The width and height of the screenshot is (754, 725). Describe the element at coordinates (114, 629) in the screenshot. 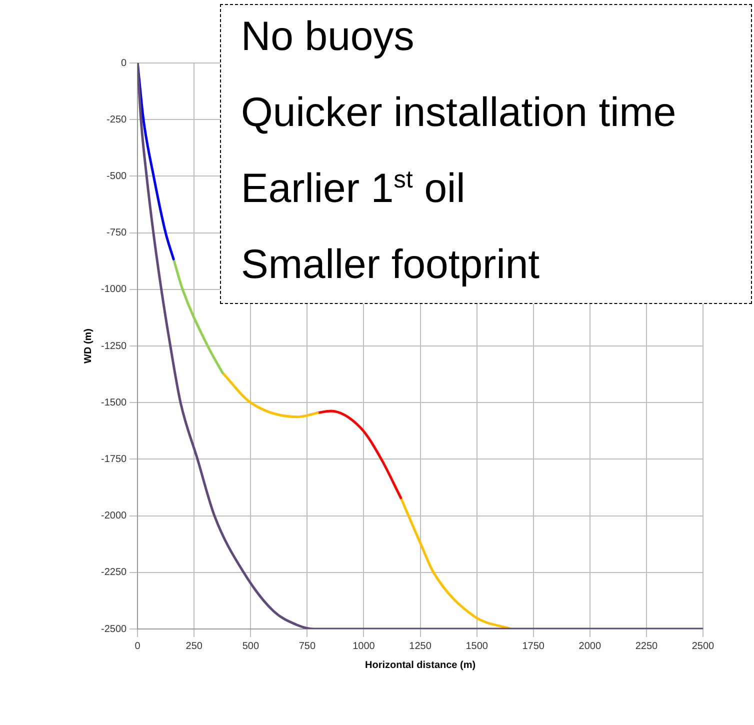

I see `y-tick-label: -2500` at that location.